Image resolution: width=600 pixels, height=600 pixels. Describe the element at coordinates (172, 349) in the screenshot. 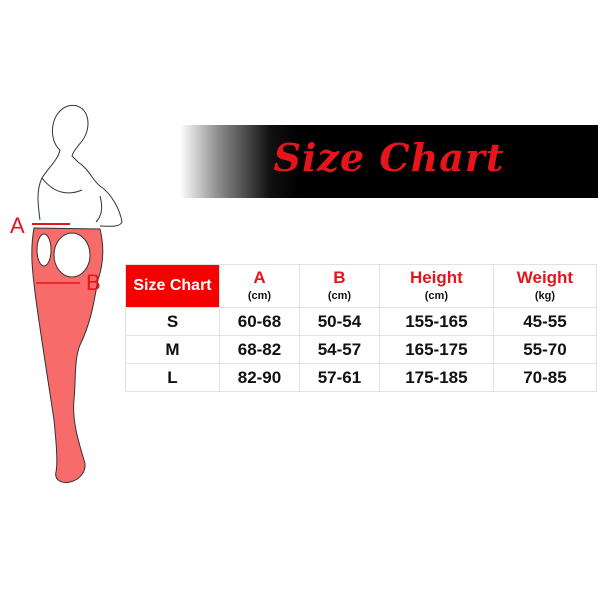

I see `table-cell: M` at that location.